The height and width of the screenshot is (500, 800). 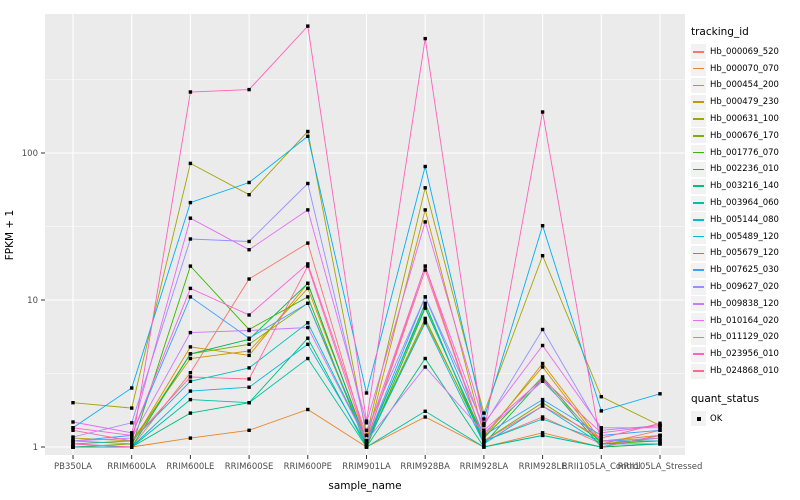 I want to click on legend-title-tracking-id: tracking_id, so click(x=720, y=32).